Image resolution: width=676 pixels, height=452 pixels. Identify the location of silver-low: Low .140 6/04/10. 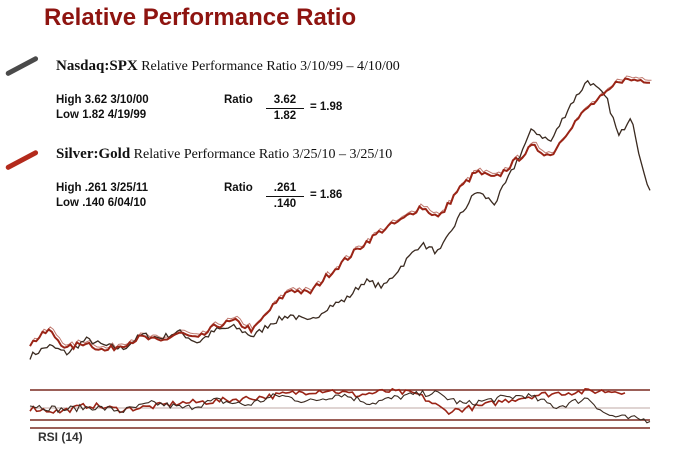
(101, 203).